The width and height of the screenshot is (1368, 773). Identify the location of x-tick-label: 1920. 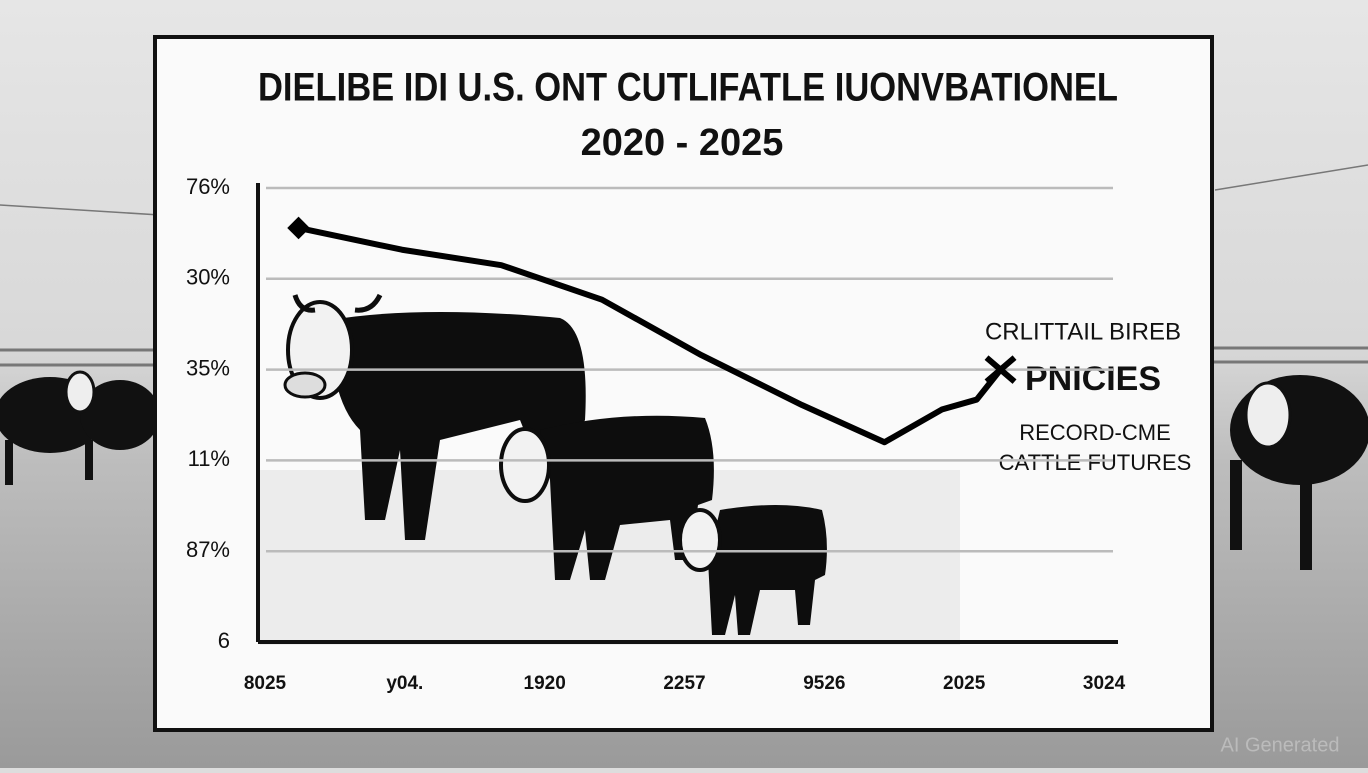
(545, 683).